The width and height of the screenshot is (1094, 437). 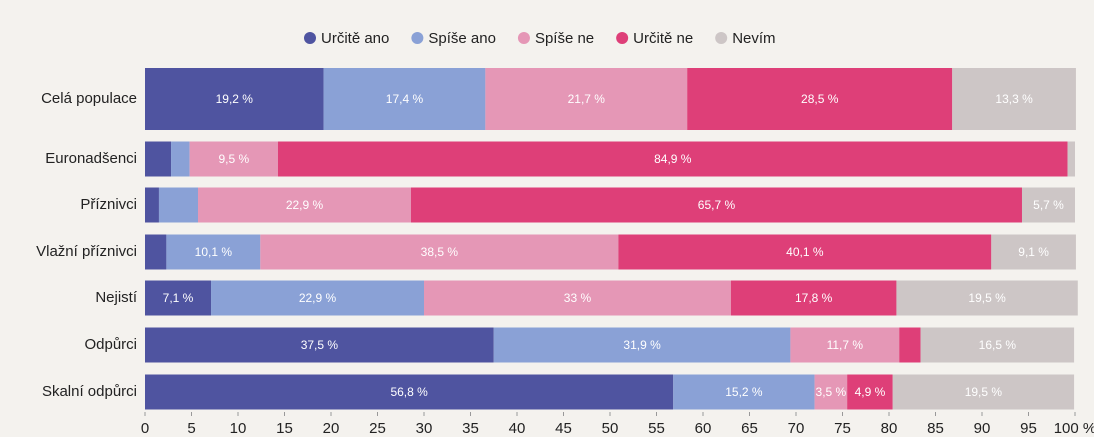 I want to click on x-tick-label: 90, so click(x=982, y=428).